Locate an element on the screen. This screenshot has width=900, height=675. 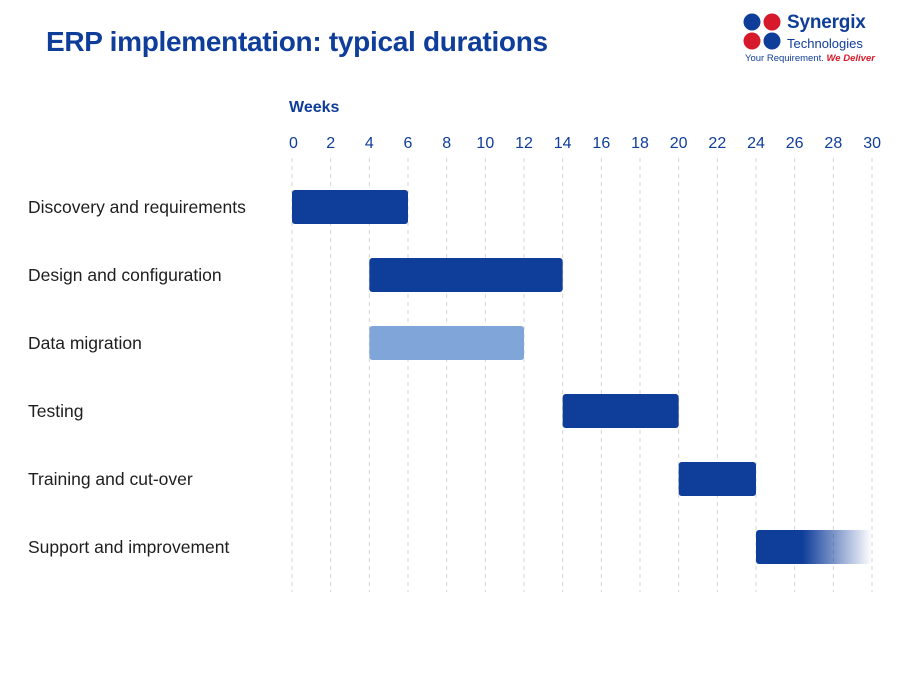
task-label-4: Training and cut-over is located at coordinates (110, 479).